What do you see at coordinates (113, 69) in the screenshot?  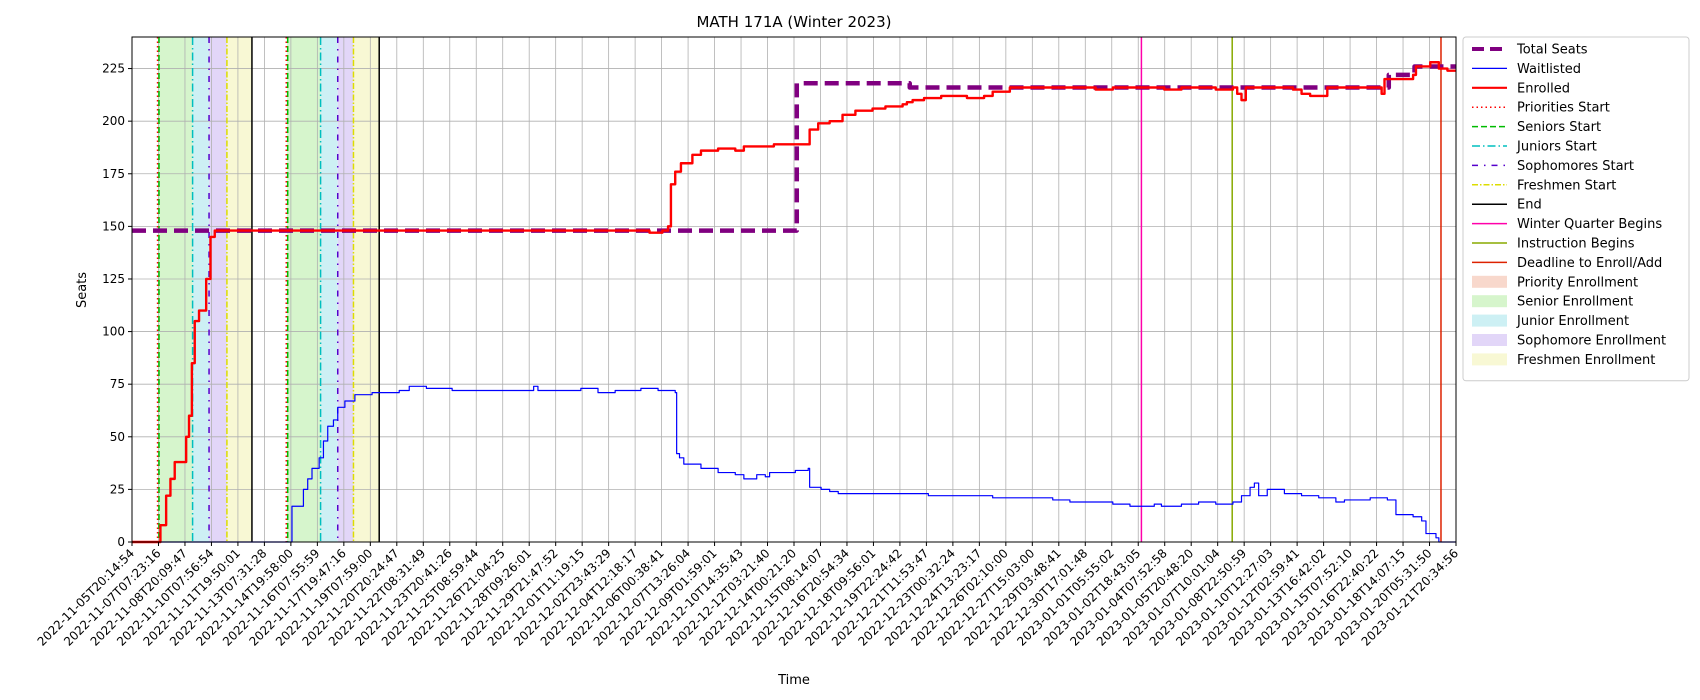 I see `y-tick-label: 225` at bounding box center [113, 69].